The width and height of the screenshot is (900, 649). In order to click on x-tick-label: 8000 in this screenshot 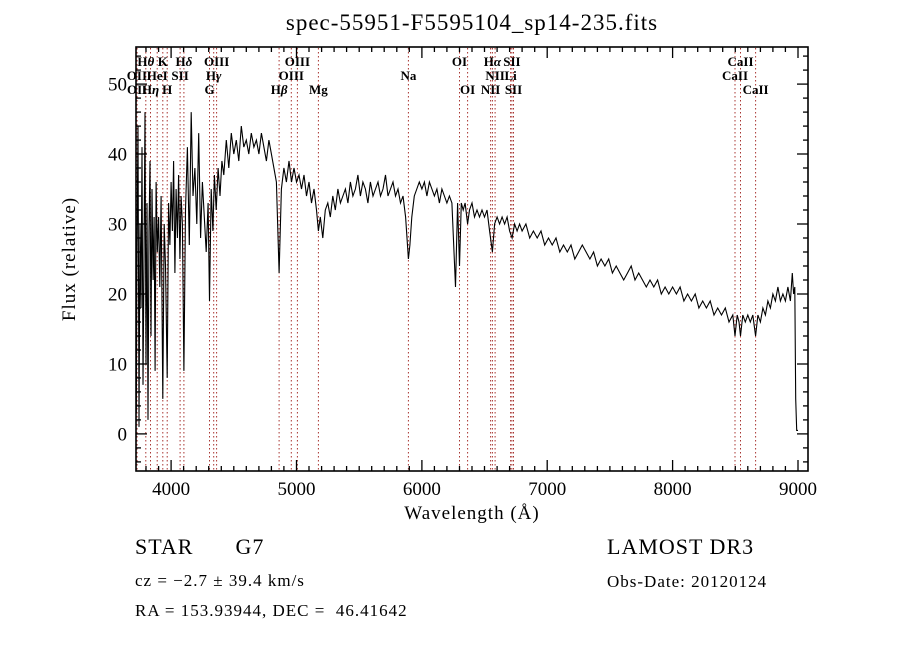, I will do `click(673, 489)`.